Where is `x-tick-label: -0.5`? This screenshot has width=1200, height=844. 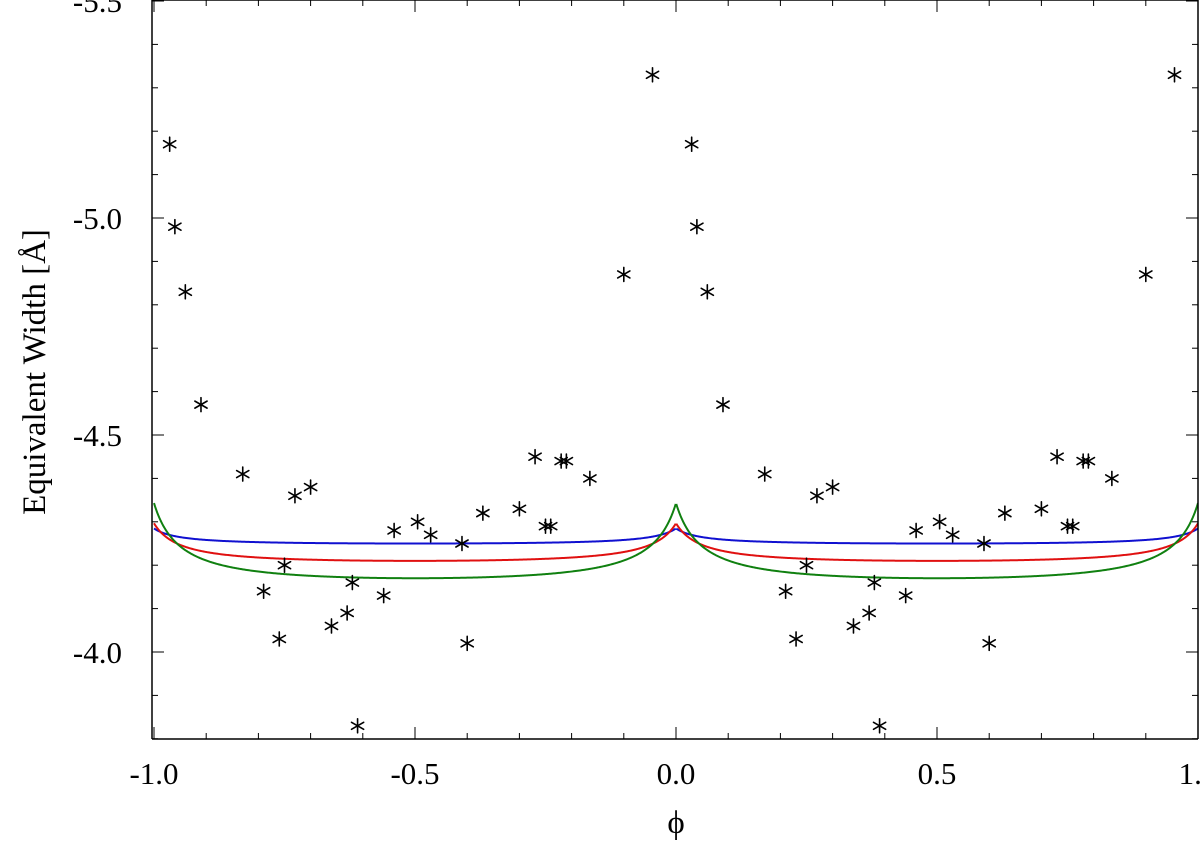 x-tick-label: -0.5 is located at coordinates (414, 773).